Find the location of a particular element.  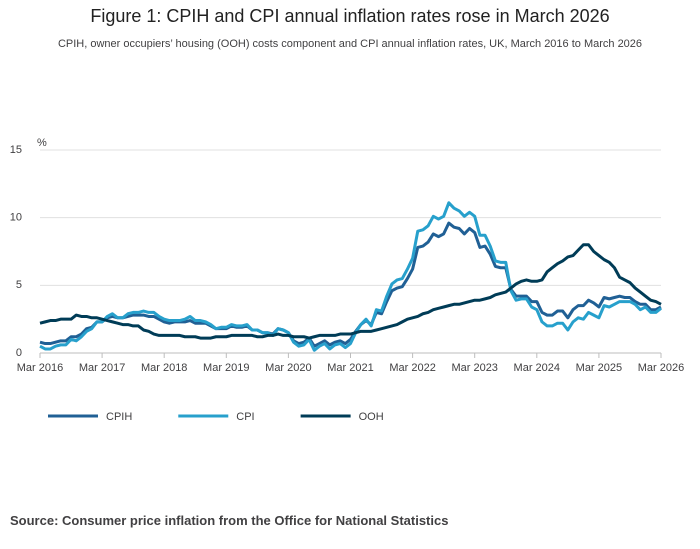

x-tick-label: Mar 2019 is located at coordinates (226, 368).